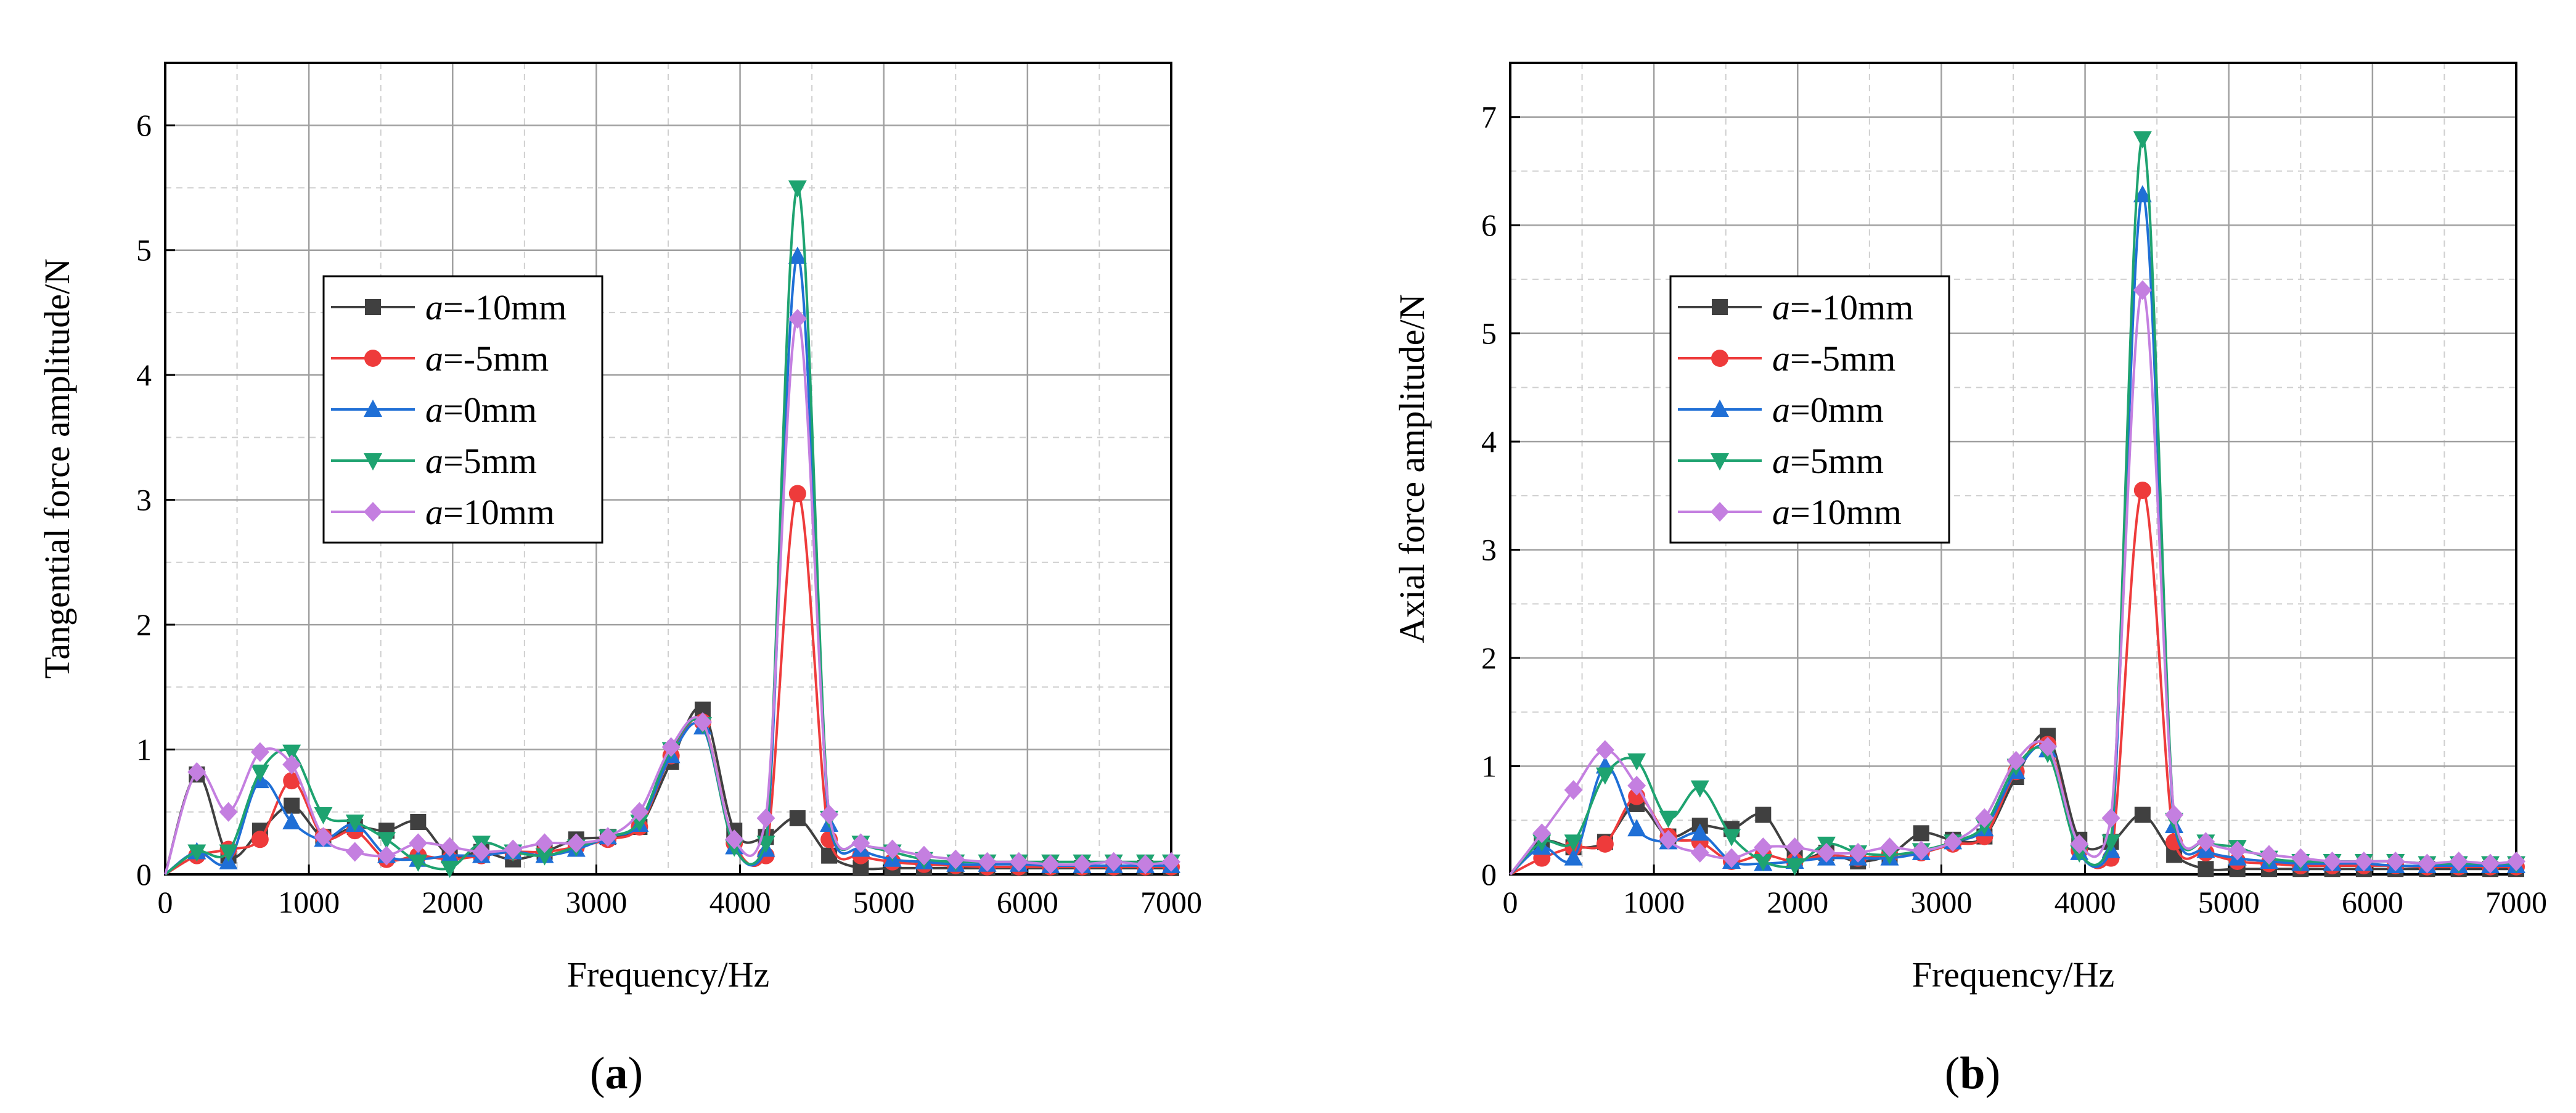 The image size is (2576, 1113). Describe the element at coordinates (596, 902) in the screenshot. I see `x-tick-label: 3000` at that location.